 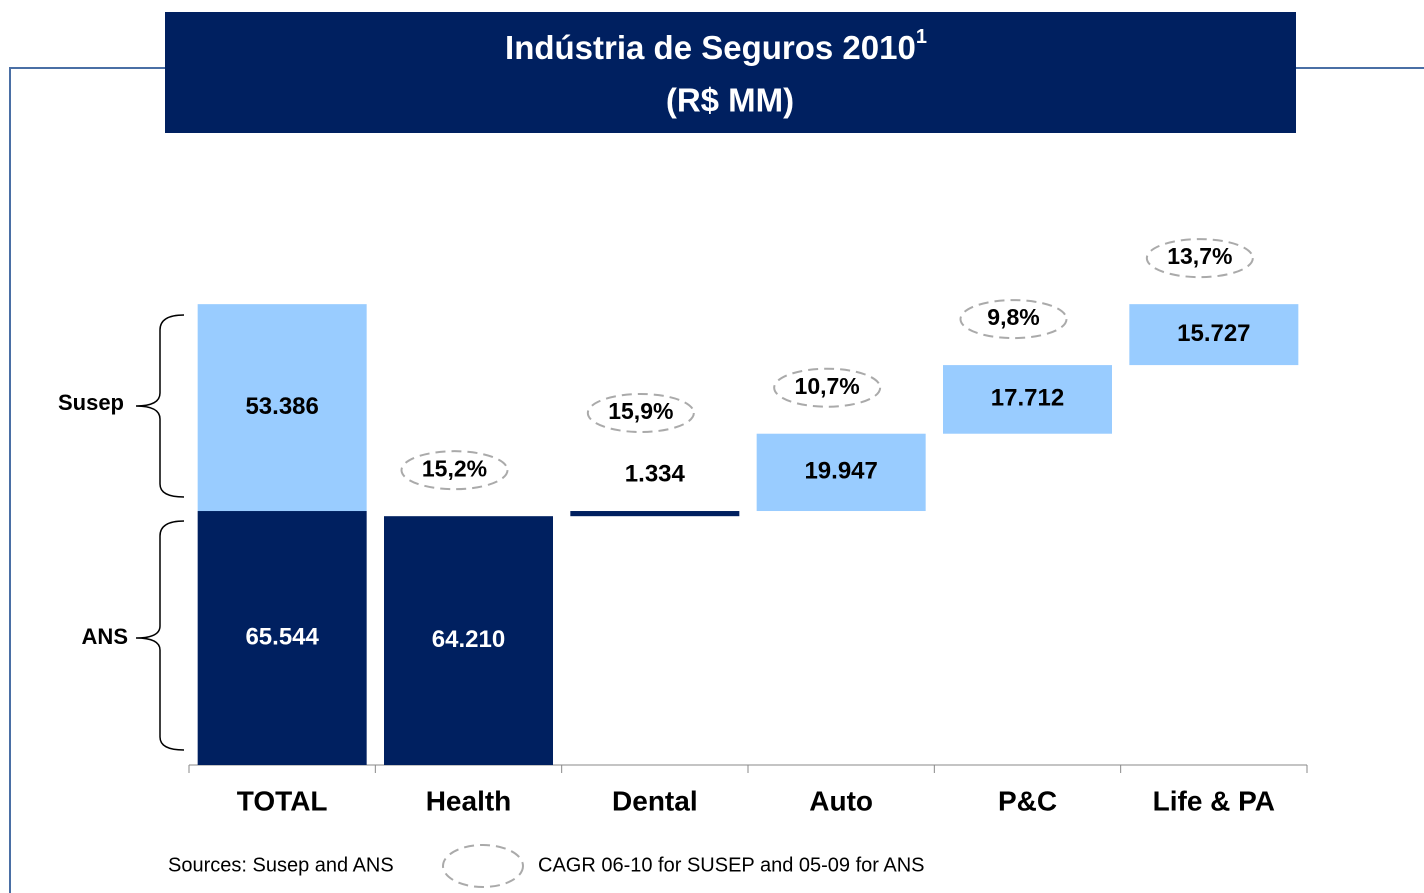 I want to click on data-label: 53.386, so click(x=281, y=406).